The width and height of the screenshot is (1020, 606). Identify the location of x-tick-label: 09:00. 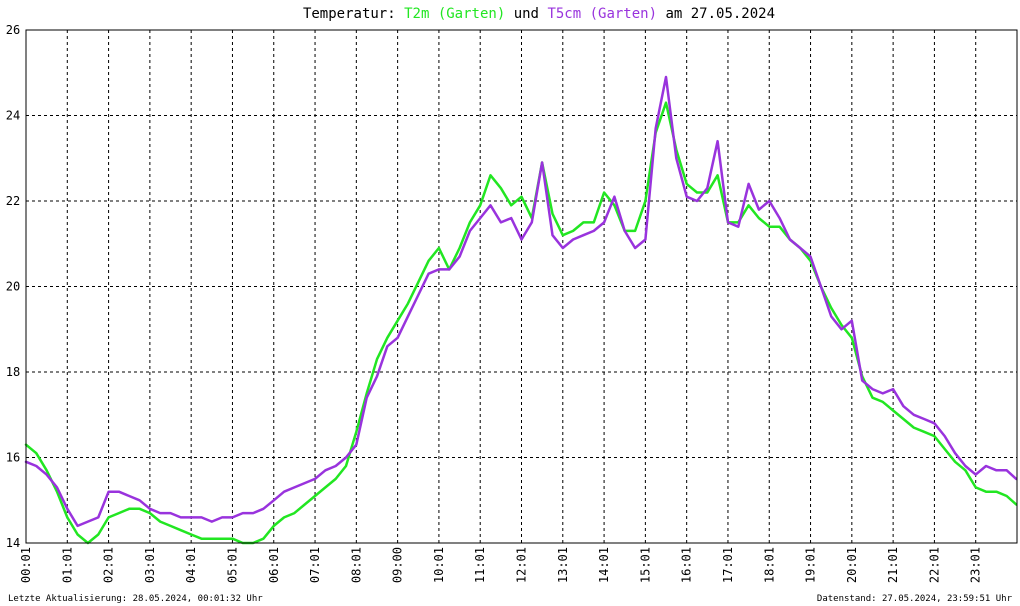
(398, 565).